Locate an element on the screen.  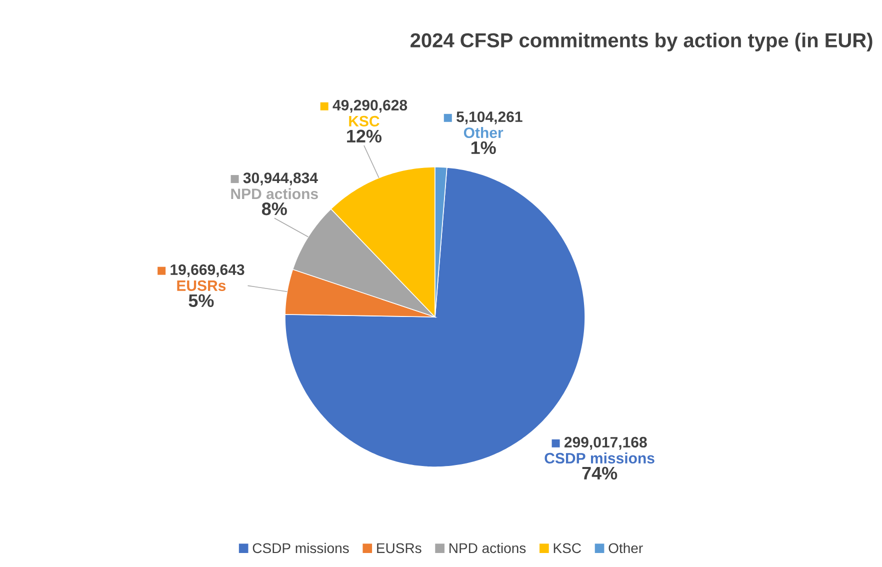
data-label: 299,017,168 is located at coordinates (605, 443).